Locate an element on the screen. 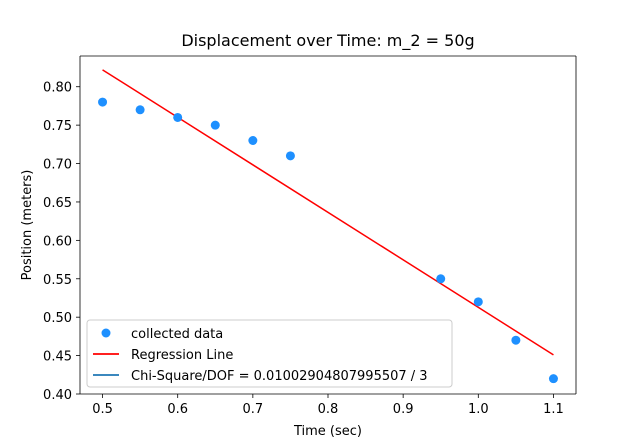 This screenshot has width=640, height=443. y-tick-label: 0.70 is located at coordinates (57, 165).